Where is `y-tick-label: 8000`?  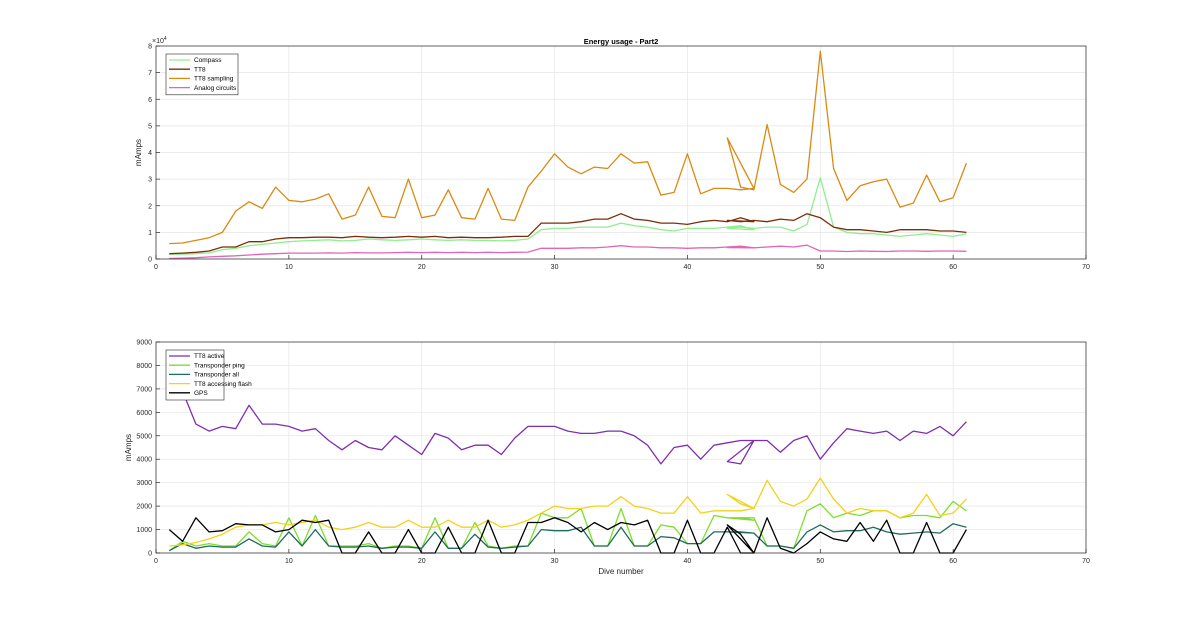
y-tick-label: 8000 is located at coordinates (144, 366).